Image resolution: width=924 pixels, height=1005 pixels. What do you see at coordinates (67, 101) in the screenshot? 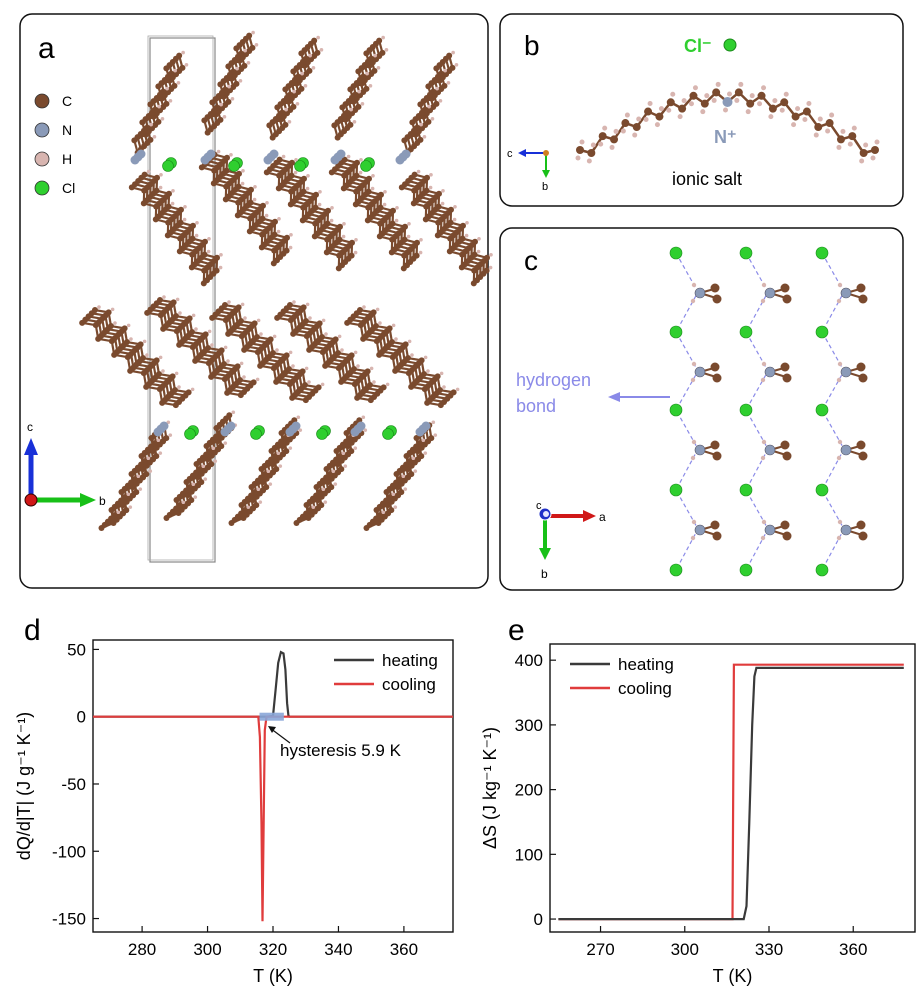
I see `legend-label-C: C` at bounding box center [67, 101].